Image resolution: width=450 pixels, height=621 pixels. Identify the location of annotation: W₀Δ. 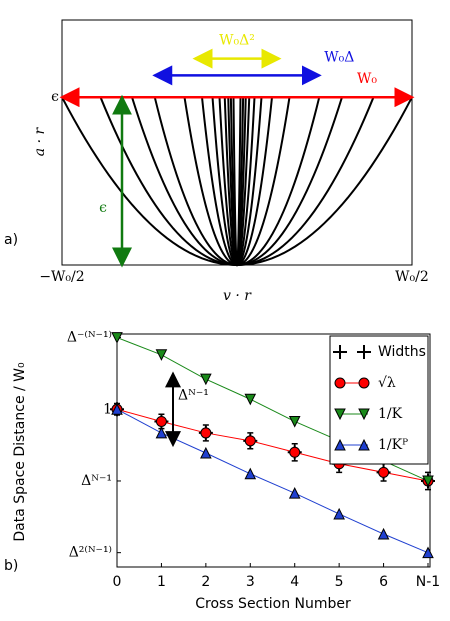
(339, 57).